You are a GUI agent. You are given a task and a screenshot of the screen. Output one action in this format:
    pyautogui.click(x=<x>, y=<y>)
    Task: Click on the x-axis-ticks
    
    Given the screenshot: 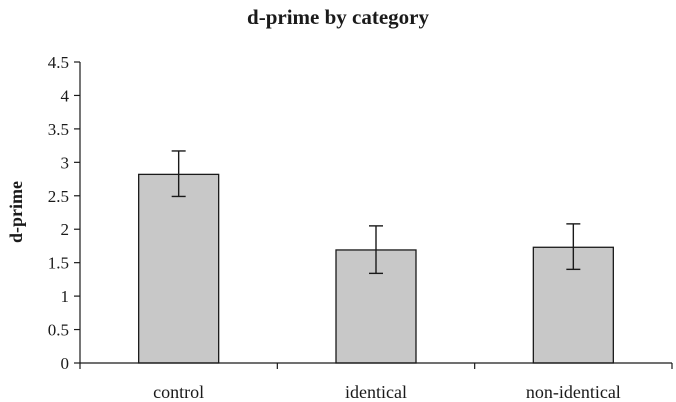 What is the action you would take?
    pyautogui.click(x=376, y=366)
    